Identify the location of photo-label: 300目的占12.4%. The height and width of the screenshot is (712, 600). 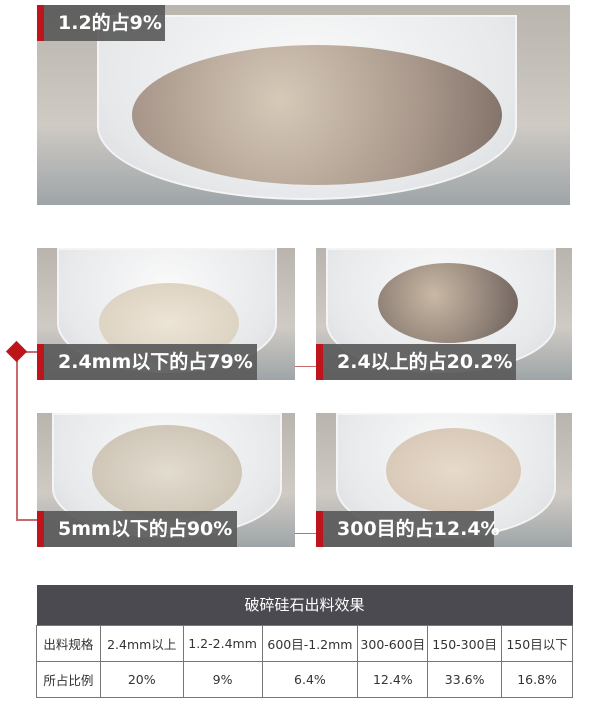
(408, 529).